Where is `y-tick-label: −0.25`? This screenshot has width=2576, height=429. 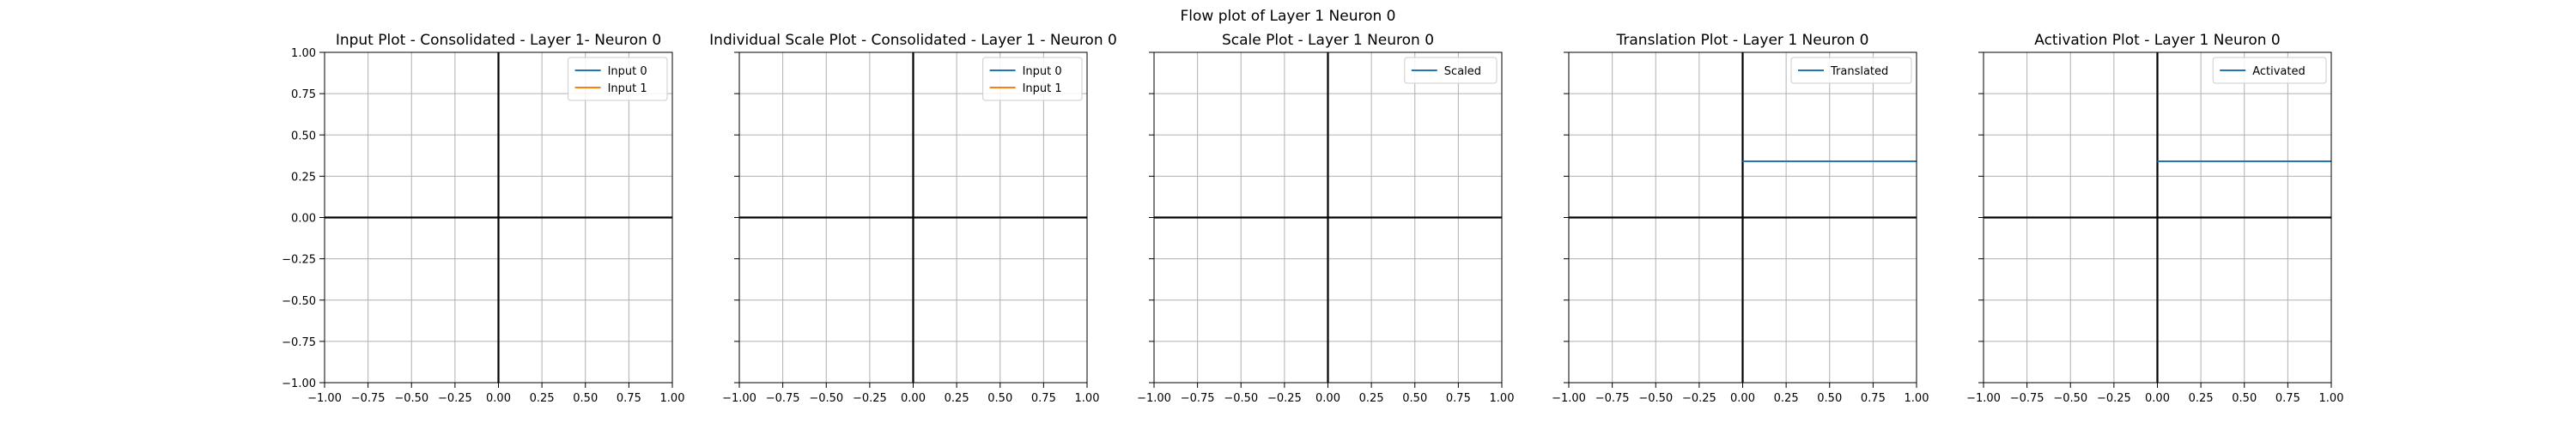
y-tick-label: −0.25 is located at coordinates (299, 260).